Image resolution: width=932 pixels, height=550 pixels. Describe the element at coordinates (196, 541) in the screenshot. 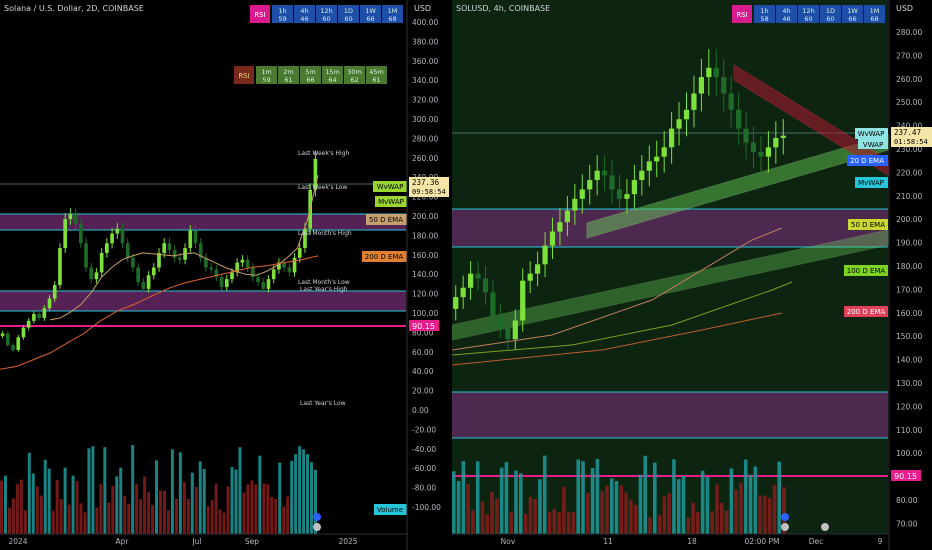

I see `time-tick: Jul` at that location.